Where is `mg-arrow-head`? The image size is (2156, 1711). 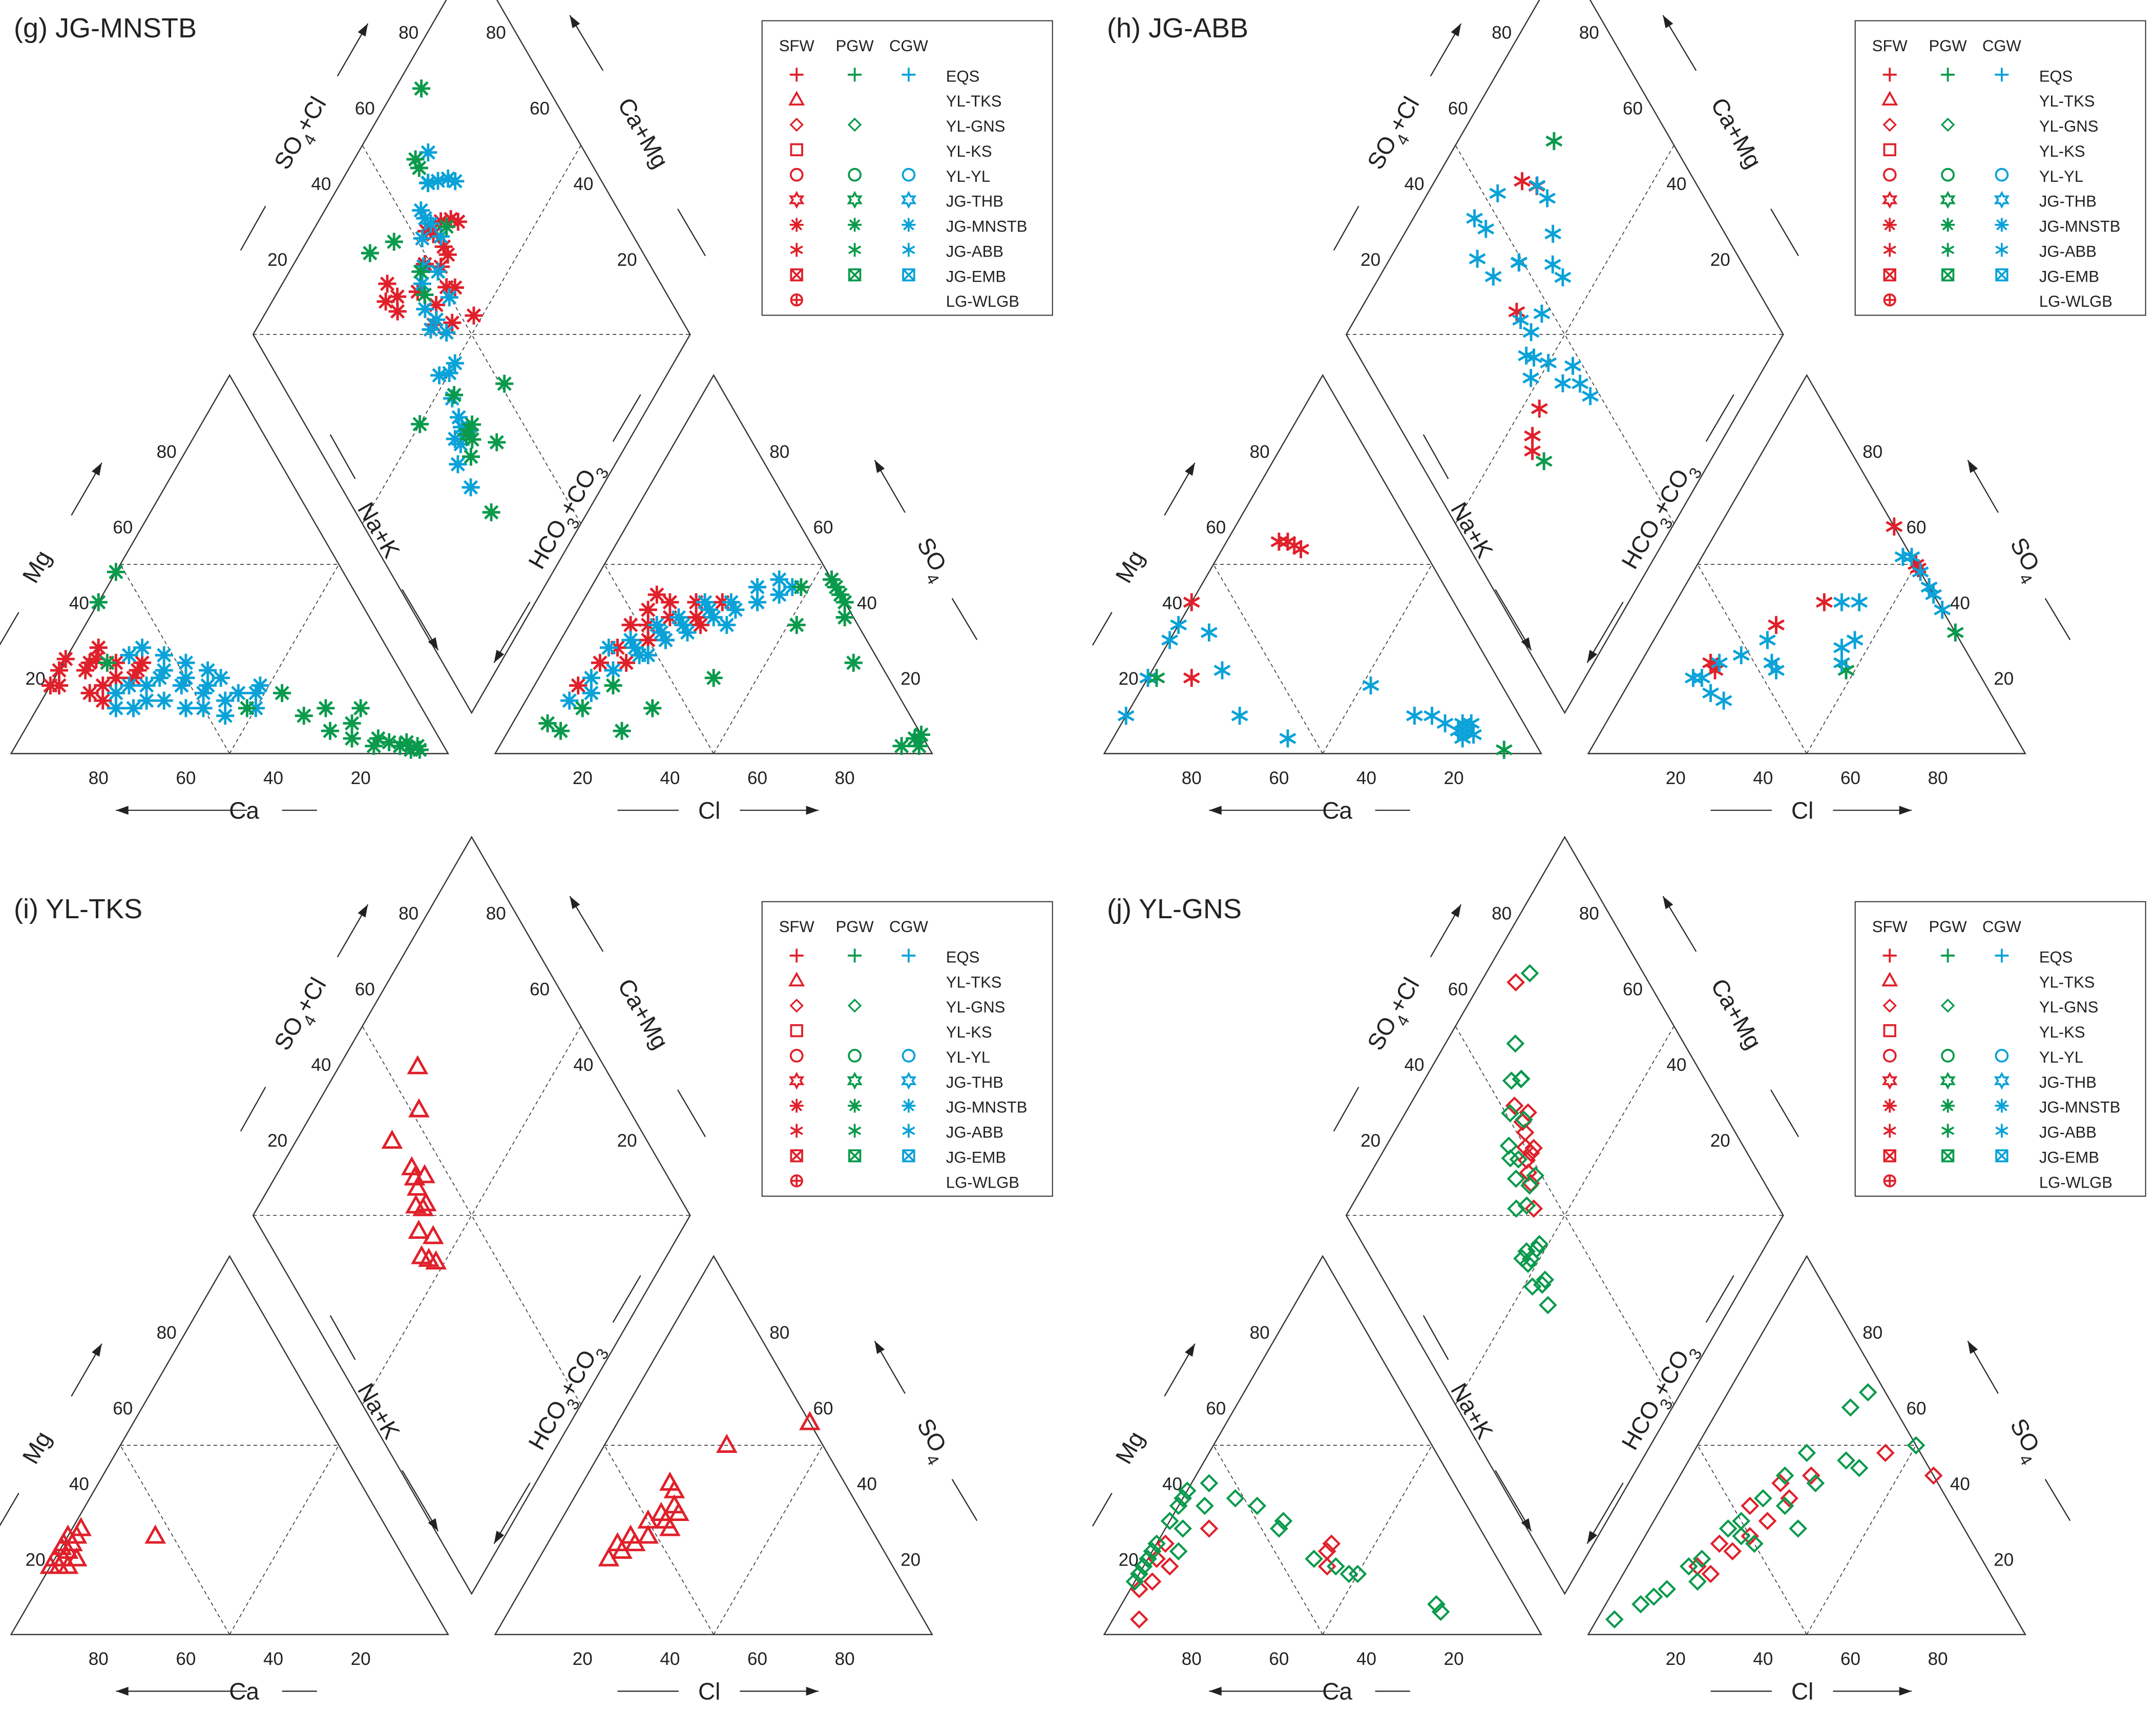
mg-arrow-head is located at coordinates (1190, 1350).